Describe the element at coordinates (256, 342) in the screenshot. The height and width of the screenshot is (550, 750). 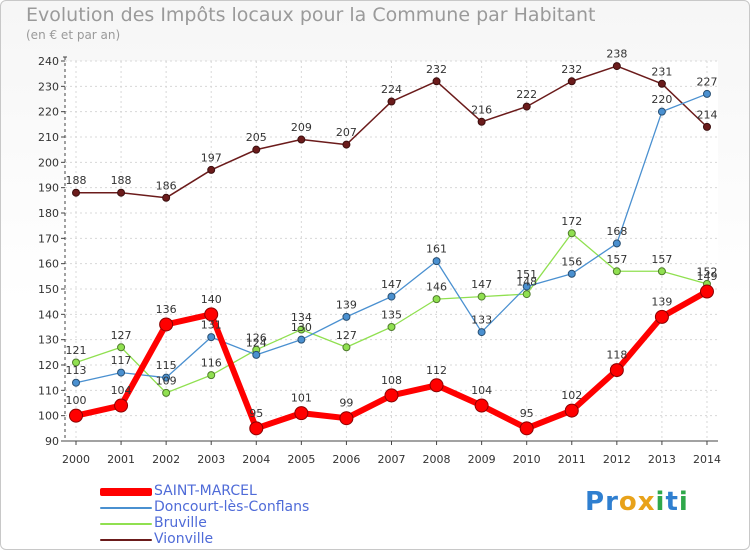
I see `data-label: 124` at that location.